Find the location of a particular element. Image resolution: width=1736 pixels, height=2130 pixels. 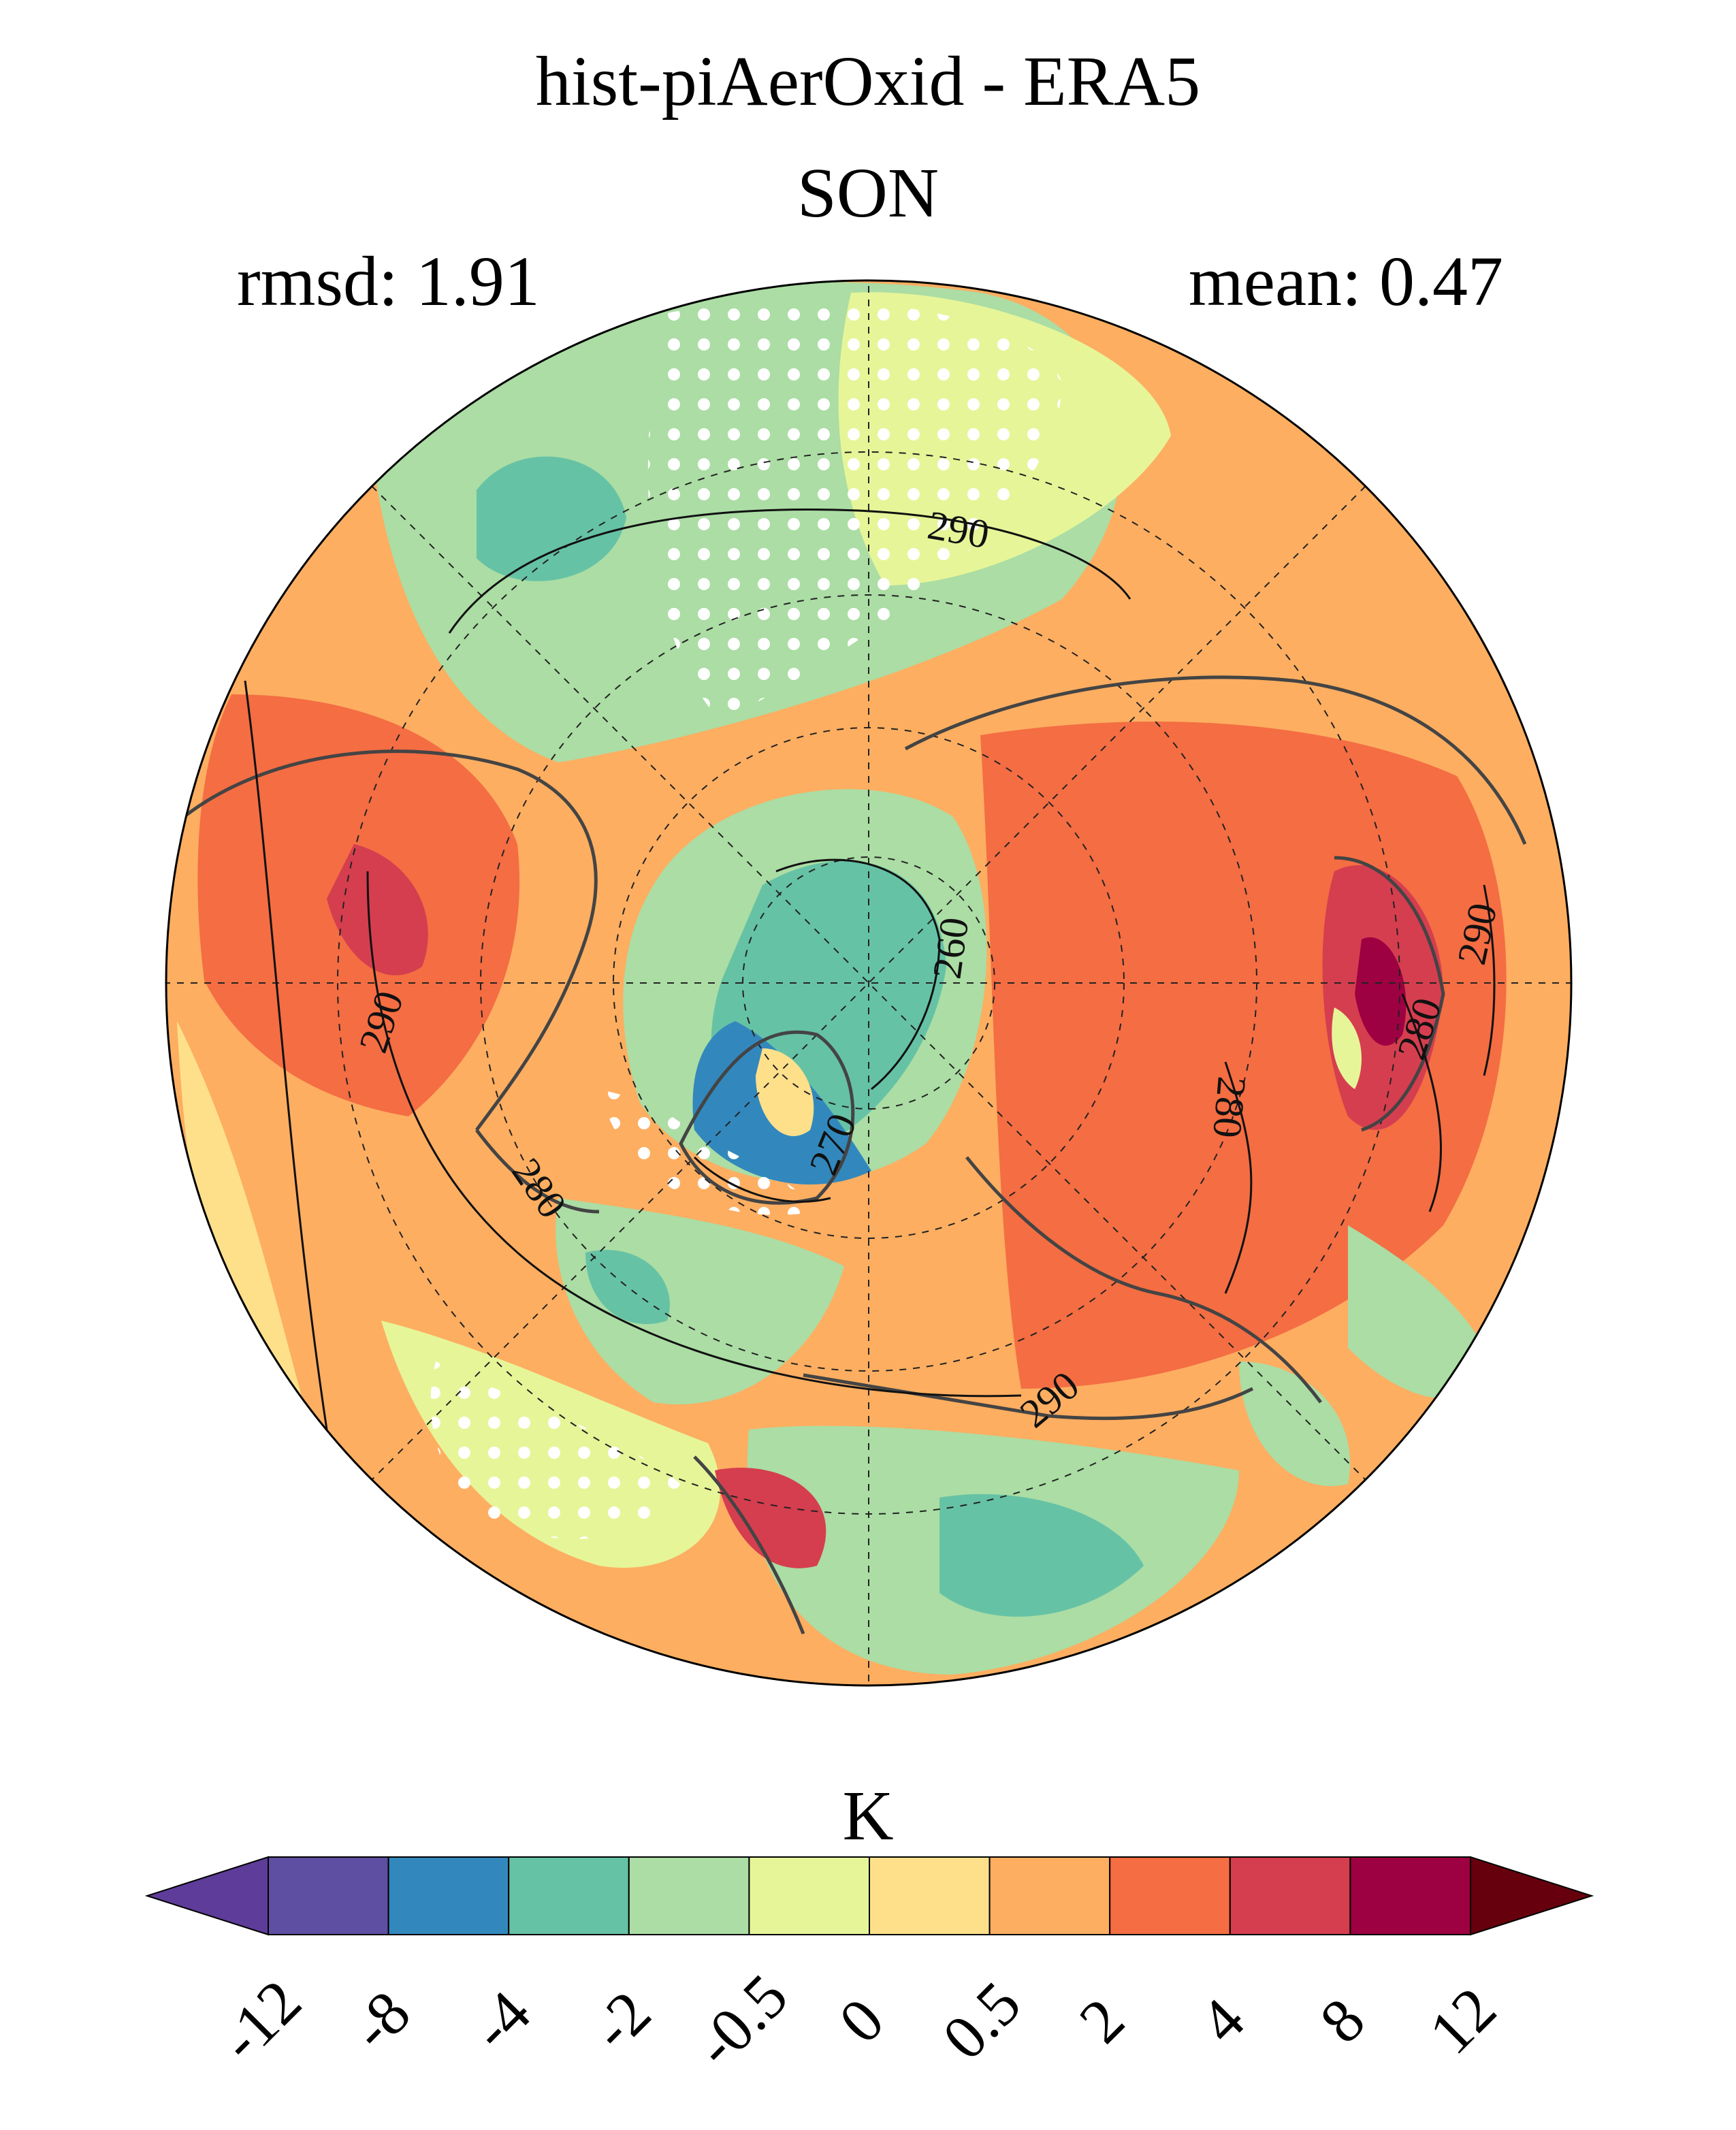

anomaly-region-atlantic-core is located at coordinates (627, 1287).